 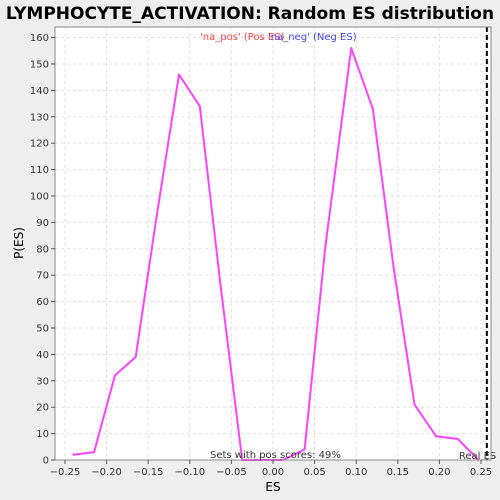 What do you see at coordinates (65, 472) in the screenshot?
I see `x-tick-label: −0.25` at bounding box center [65, 472].